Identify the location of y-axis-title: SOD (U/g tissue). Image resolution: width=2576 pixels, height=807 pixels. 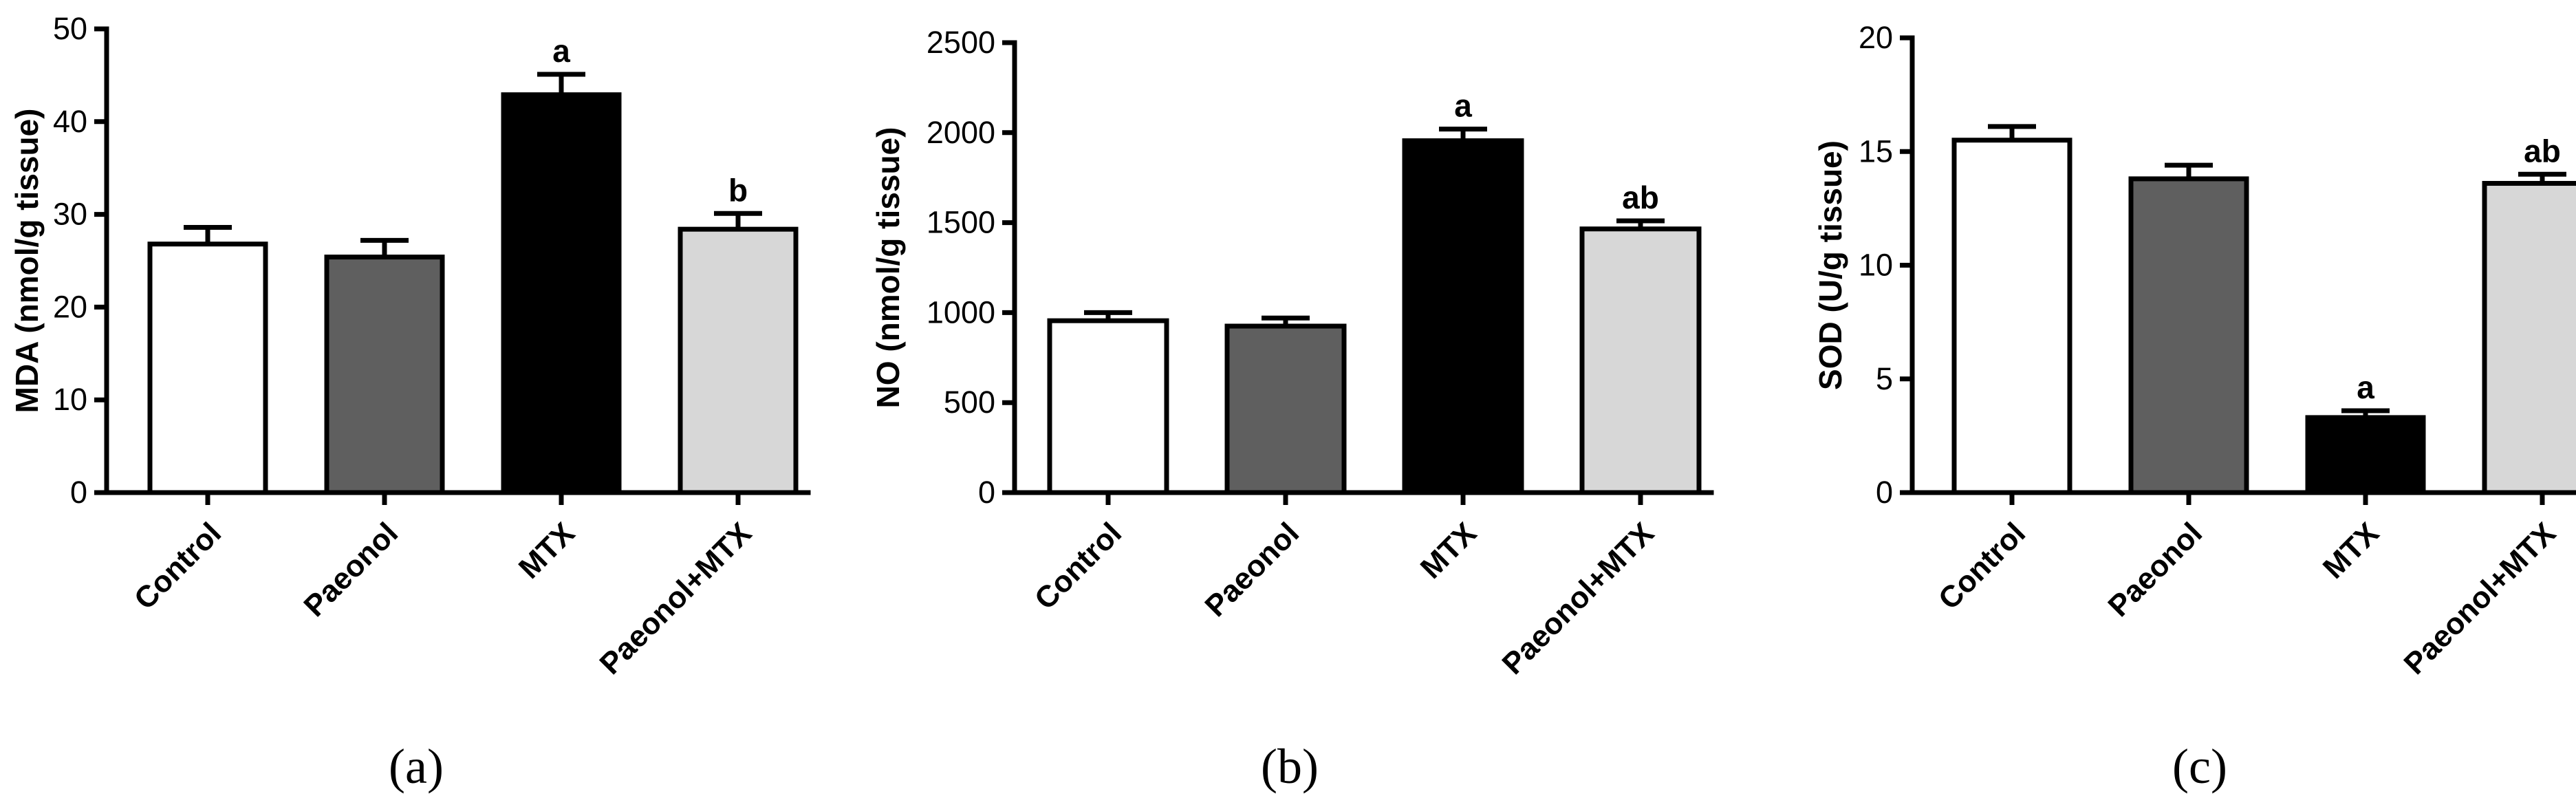
(1830, 265).